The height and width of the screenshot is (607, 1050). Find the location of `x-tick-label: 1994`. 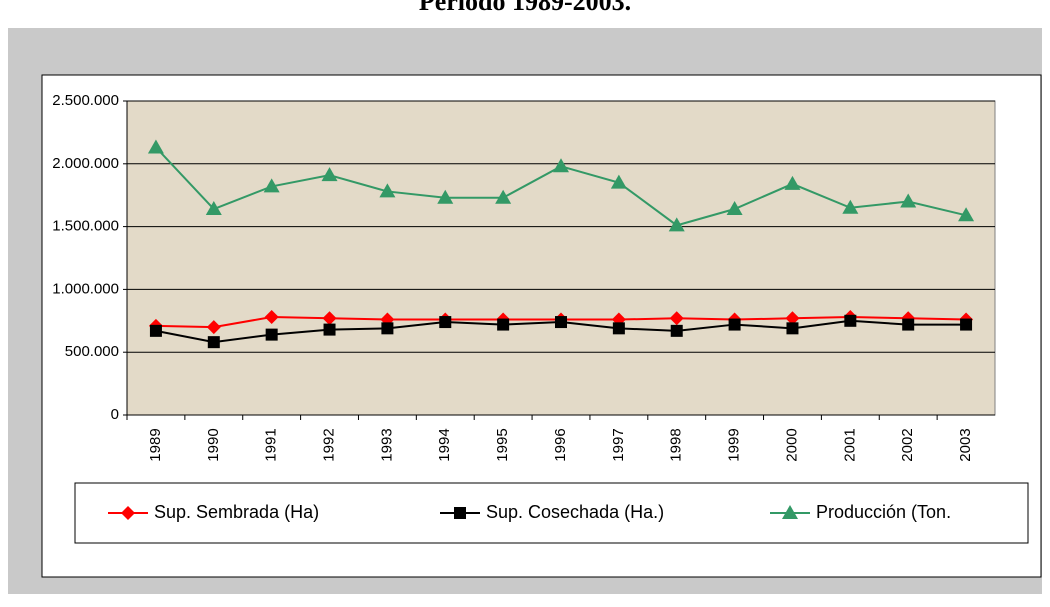

x-tick-label: 1994 is located at coordinates (444, 444).